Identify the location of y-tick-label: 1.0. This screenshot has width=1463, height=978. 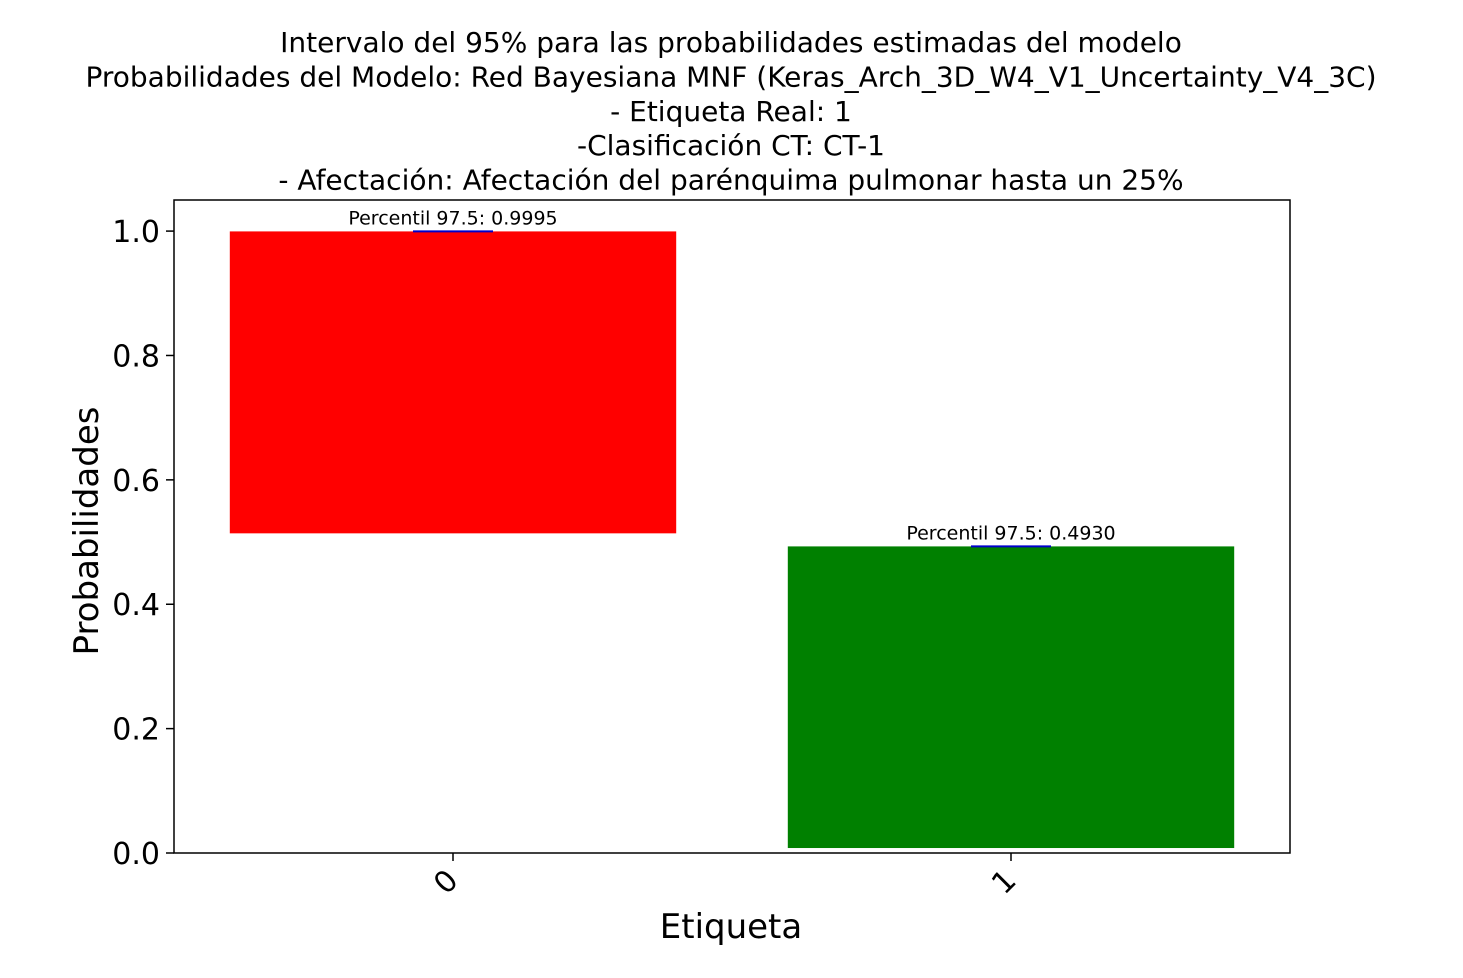
(136, 232).